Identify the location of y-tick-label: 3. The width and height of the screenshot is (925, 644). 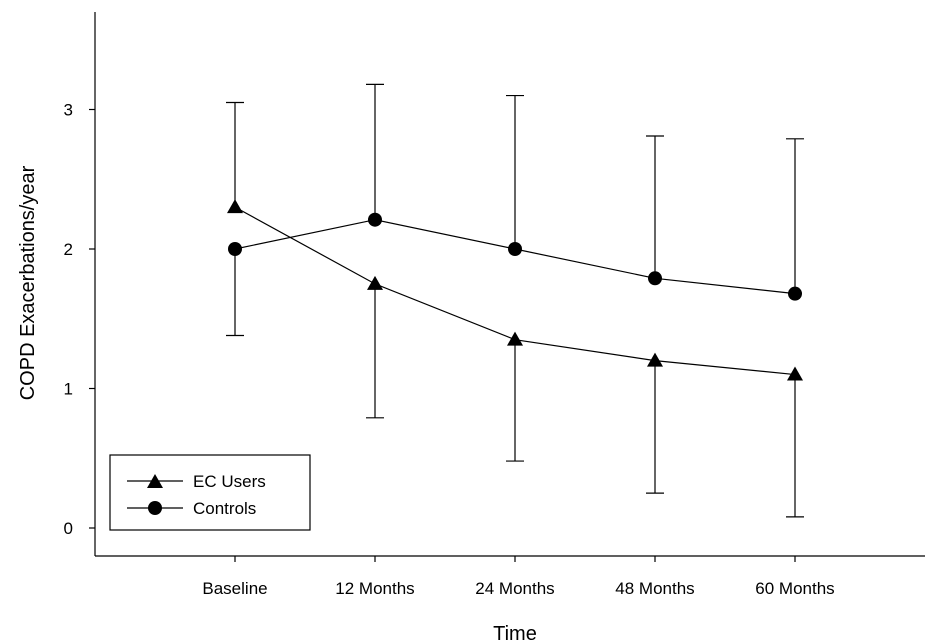
(68, 110).